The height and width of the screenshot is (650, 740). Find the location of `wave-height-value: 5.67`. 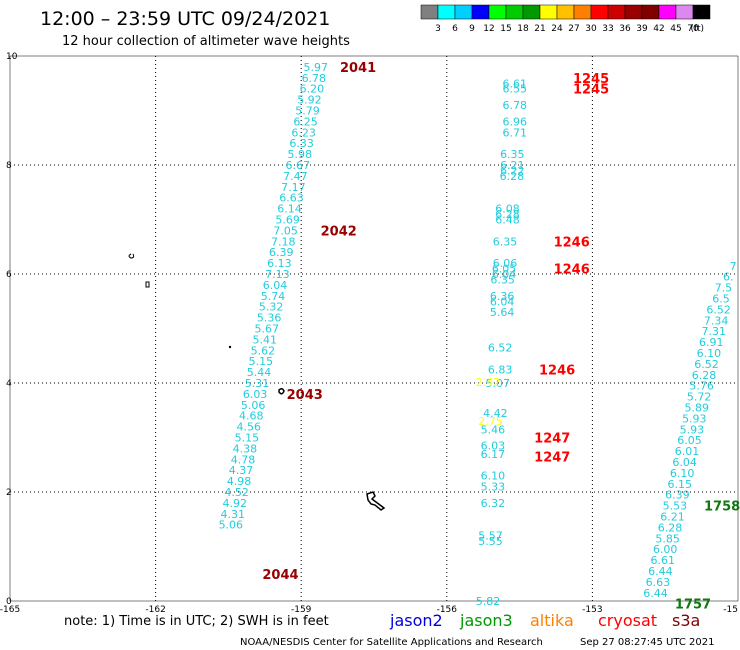

wave-height-value: 5.67 is located at coordinates (266, 329).